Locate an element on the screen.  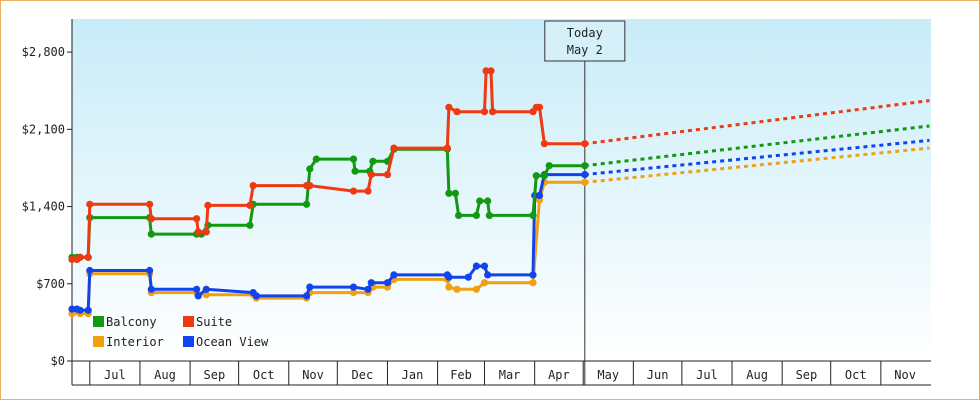
y-tick-label: $2,100 is located at coordinates (43, 129).